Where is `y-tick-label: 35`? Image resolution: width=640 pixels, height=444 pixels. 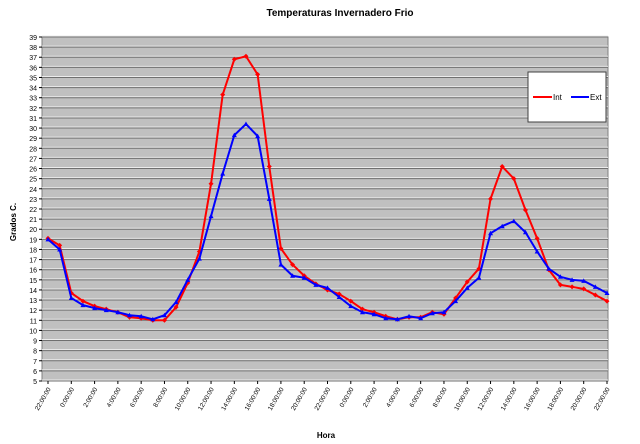
y-tick-label: 35 is located at coordinates (33, 78).